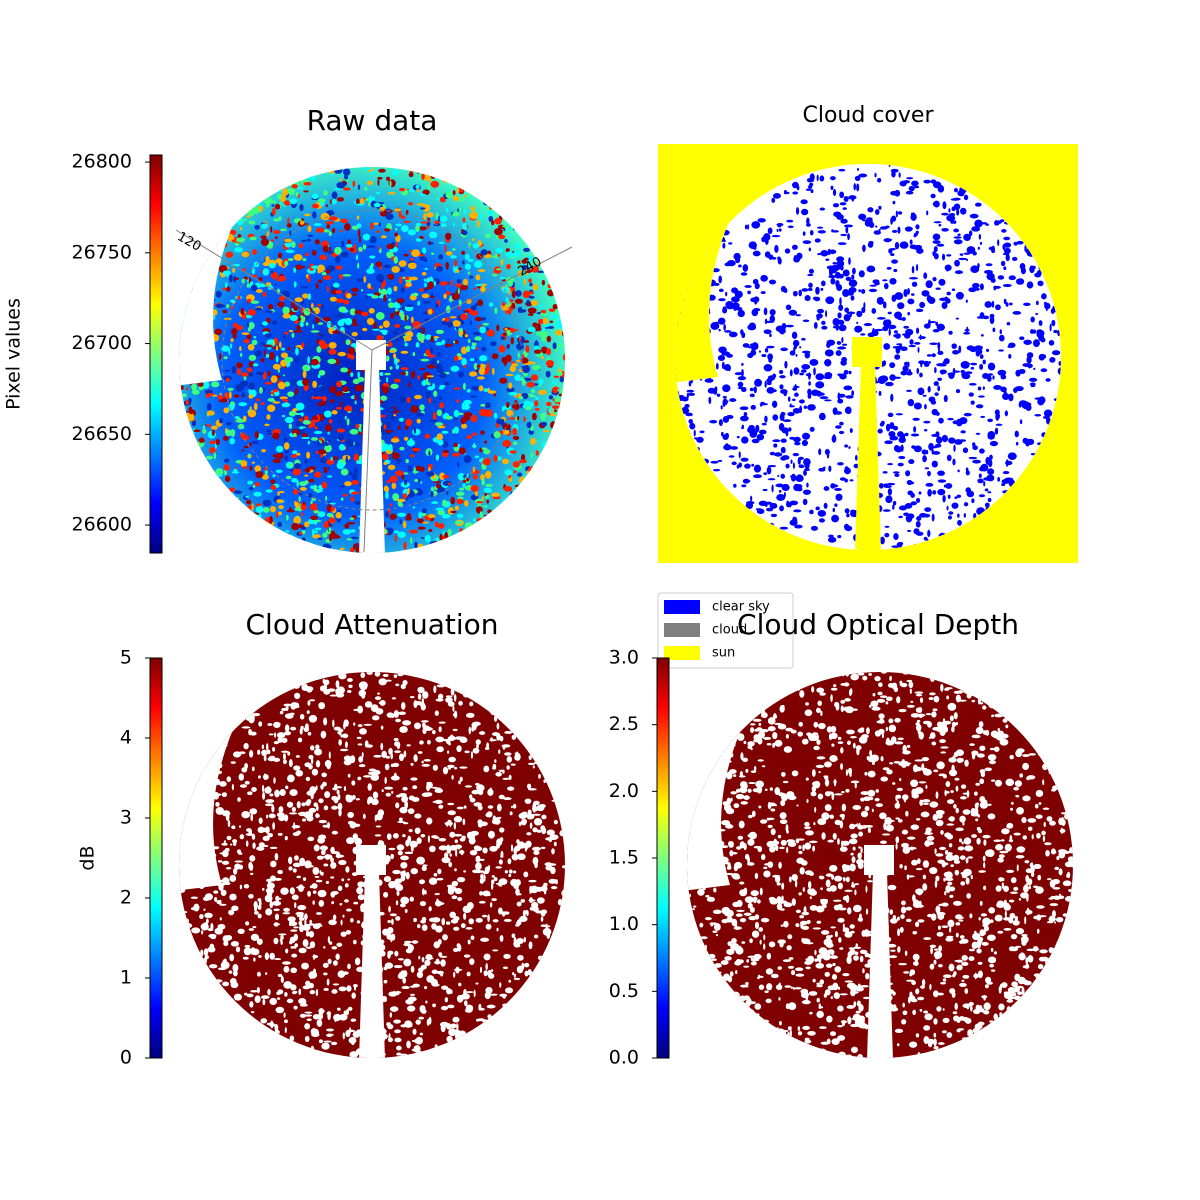 This screenshot has height=1200, width=1200. Describe the element at coordinates (372, 865) in the screenshot. I see `sky-image` at that location.